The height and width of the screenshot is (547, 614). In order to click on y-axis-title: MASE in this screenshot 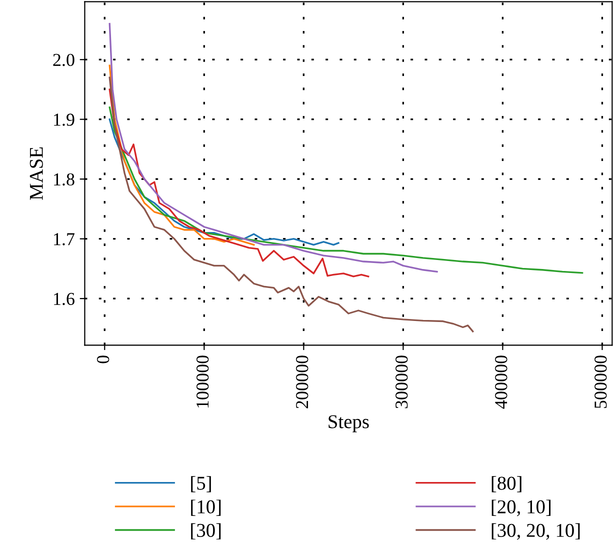, I will do `click(36, 173)`.